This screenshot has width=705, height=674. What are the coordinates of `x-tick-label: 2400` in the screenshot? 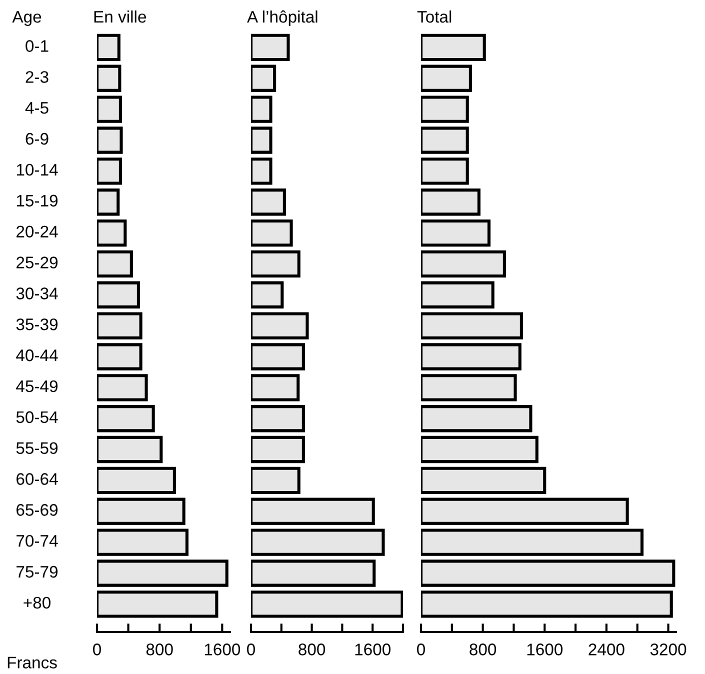 It's located at (606, 650).